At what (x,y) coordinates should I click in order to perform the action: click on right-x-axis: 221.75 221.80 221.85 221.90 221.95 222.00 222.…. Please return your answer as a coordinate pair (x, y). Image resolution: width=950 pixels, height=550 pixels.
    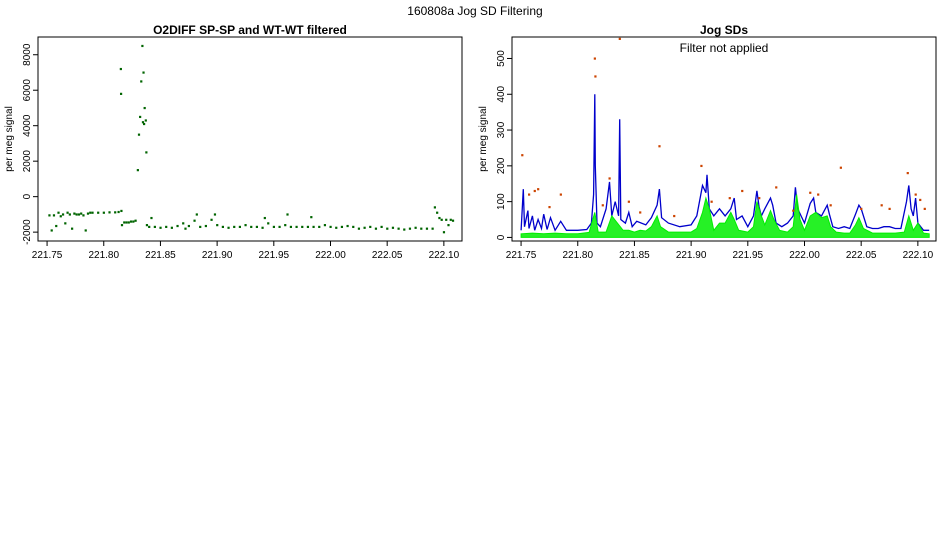
    Looking at the image, I should click on (720, 251).